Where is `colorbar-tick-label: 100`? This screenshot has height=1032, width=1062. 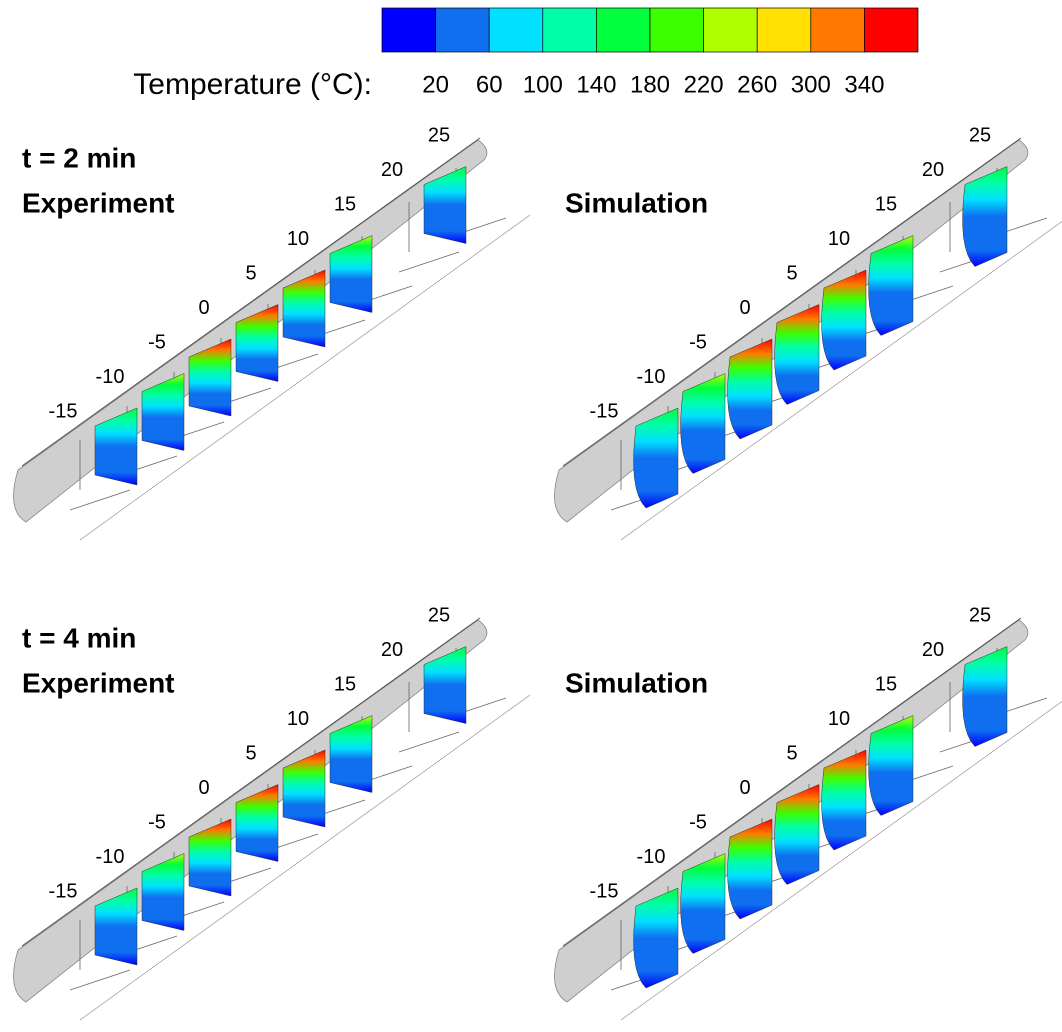 colorbar-tick-label: 100 is located at coordinates (543, 84).